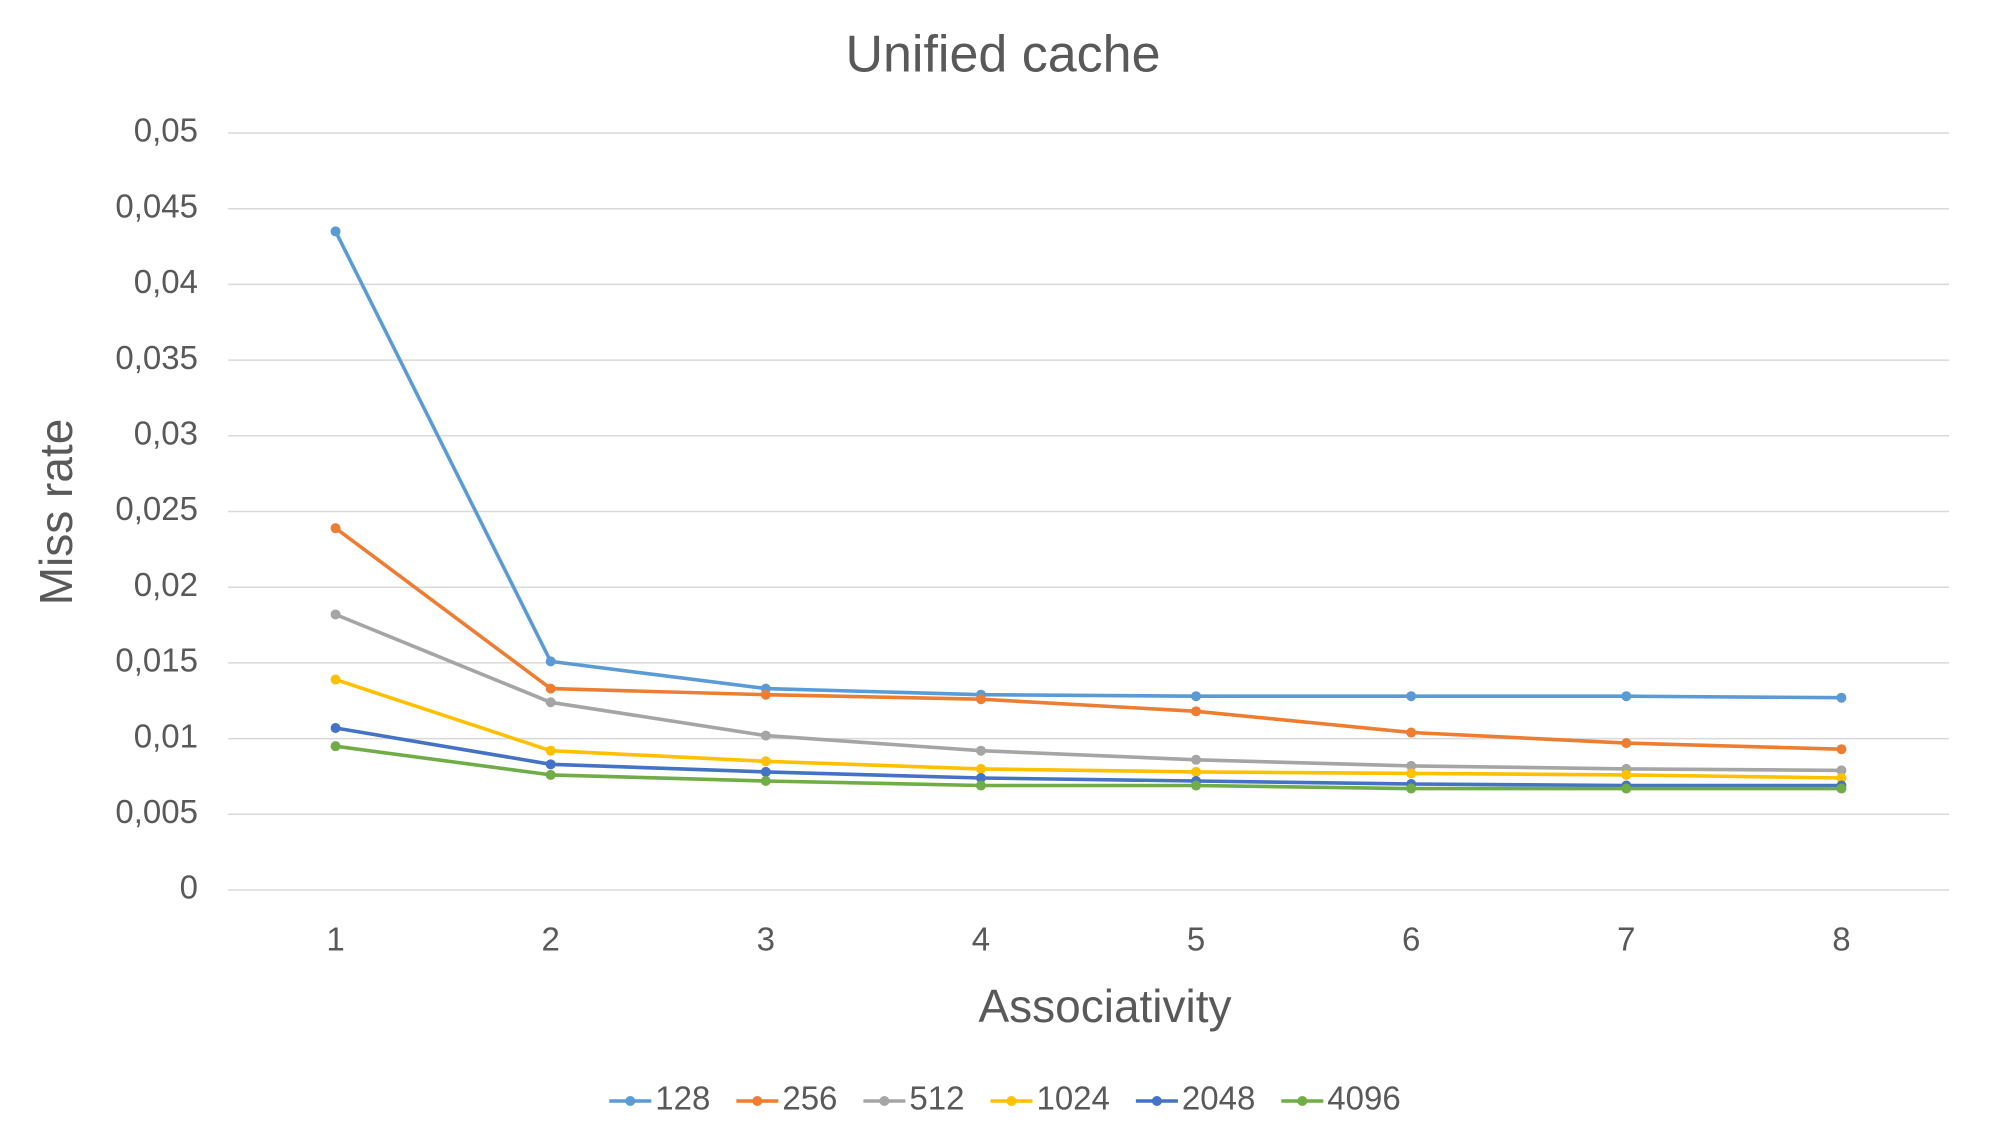 The width and height of the screenshot is (2008, 1148). I want to click on x-tick-label: 8, so click(1841, 939).